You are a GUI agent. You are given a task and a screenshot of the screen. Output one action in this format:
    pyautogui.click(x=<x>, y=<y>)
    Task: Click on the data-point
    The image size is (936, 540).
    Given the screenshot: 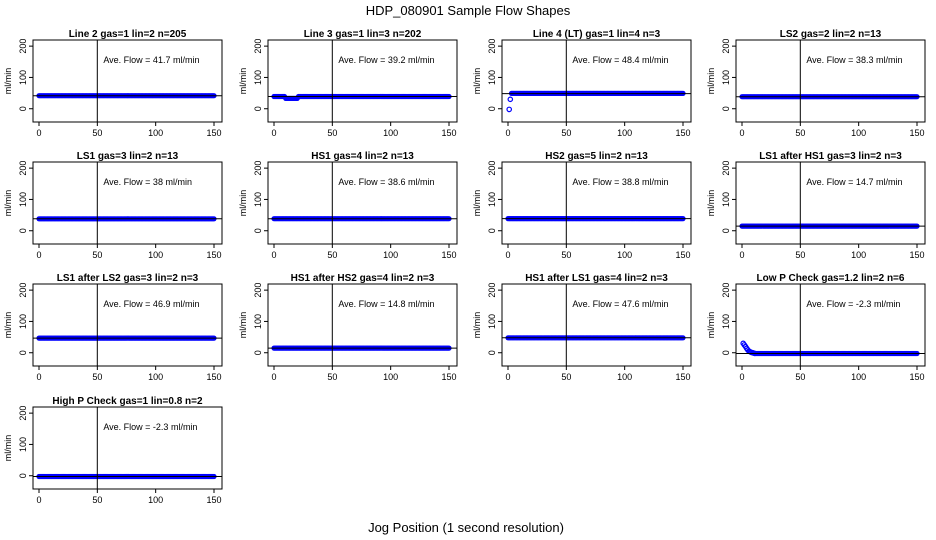 What is the action you would take?
    pyautogui.click(x=509, y=109)
    